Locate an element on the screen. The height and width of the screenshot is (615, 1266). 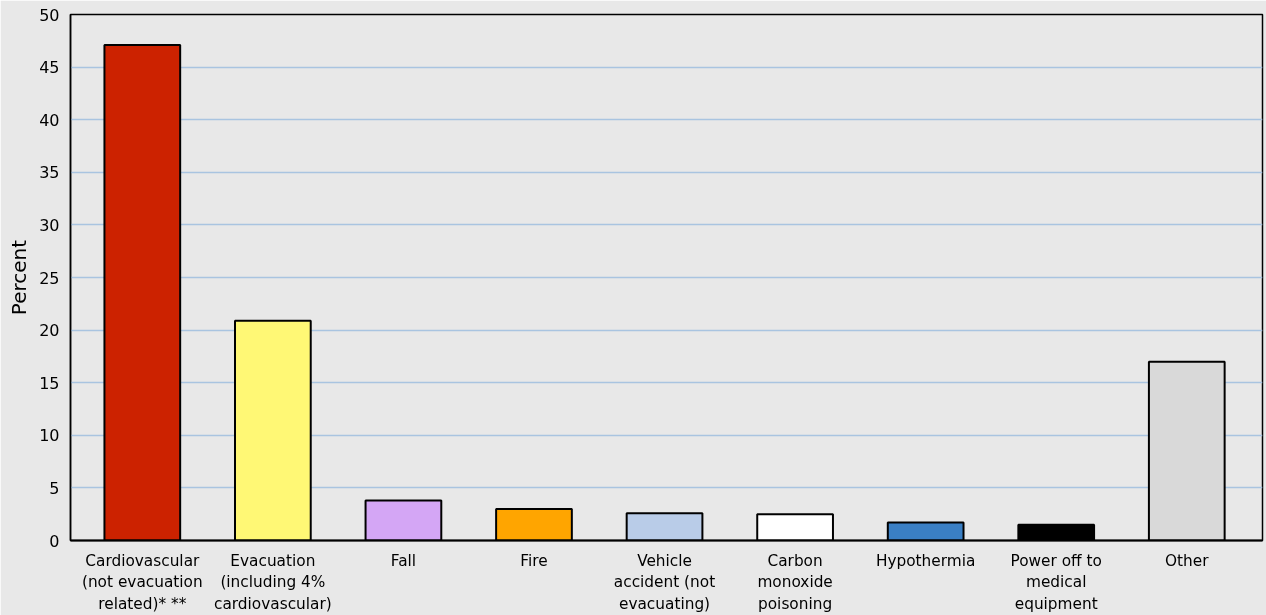
y-tick-label: 20 is located at coordinates (49, 331).